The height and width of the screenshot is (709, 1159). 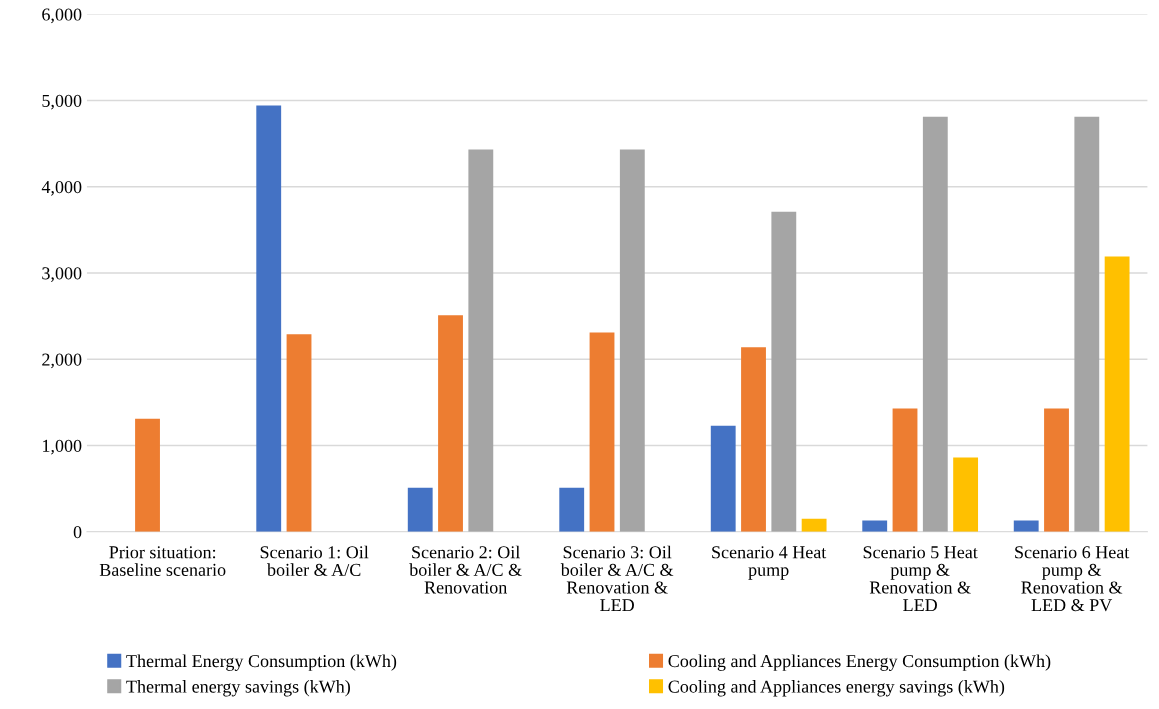 I want to click on x-tick-label: Scenario 6 Heat pump & Renovation & LED & PV, so click(x=1072, y=579).